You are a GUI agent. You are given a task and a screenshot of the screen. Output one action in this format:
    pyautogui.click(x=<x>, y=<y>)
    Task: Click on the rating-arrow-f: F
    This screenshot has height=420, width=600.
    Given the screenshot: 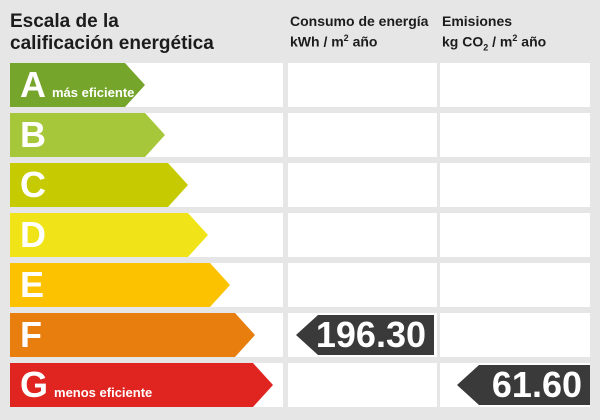 What is the action you would take?
    pyautogui.click(x=132, y=335)
    